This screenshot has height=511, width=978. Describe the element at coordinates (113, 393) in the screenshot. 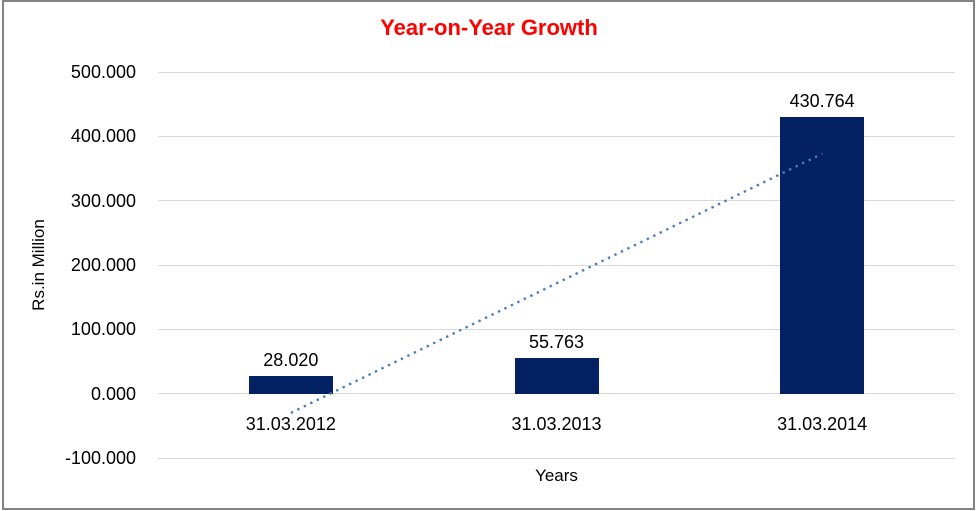

I see `y-tick-label: 0.000` at that location.